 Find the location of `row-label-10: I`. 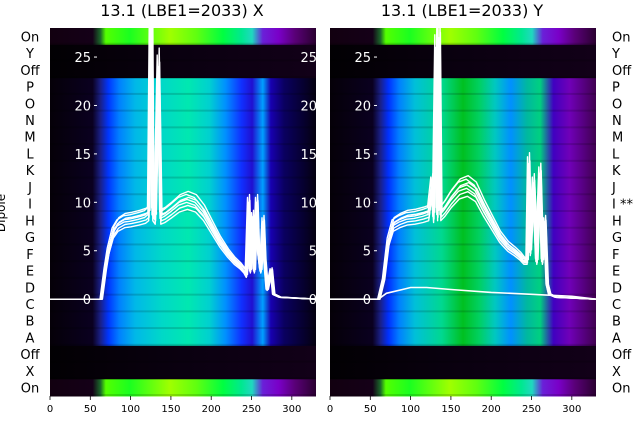

row-label-10: I is located at coordinates (30, 205).